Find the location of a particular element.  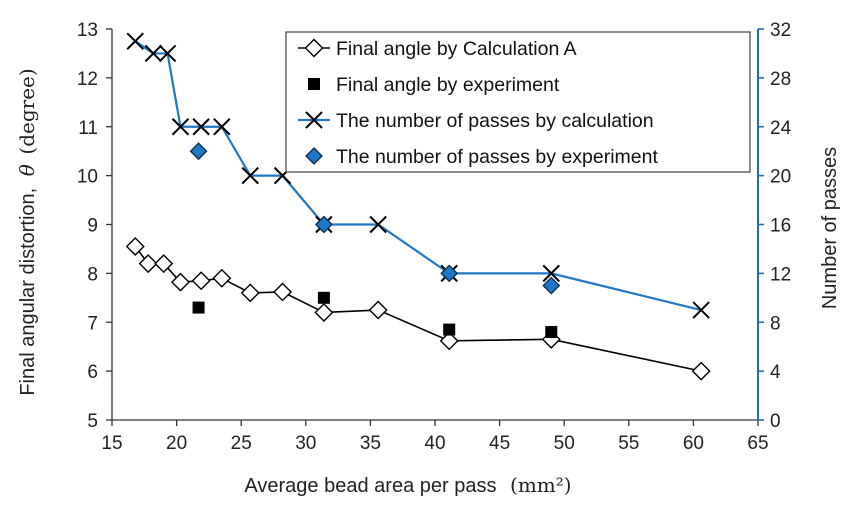

y-axis-title-unit: (degree) is located at coordinates (27, 111).